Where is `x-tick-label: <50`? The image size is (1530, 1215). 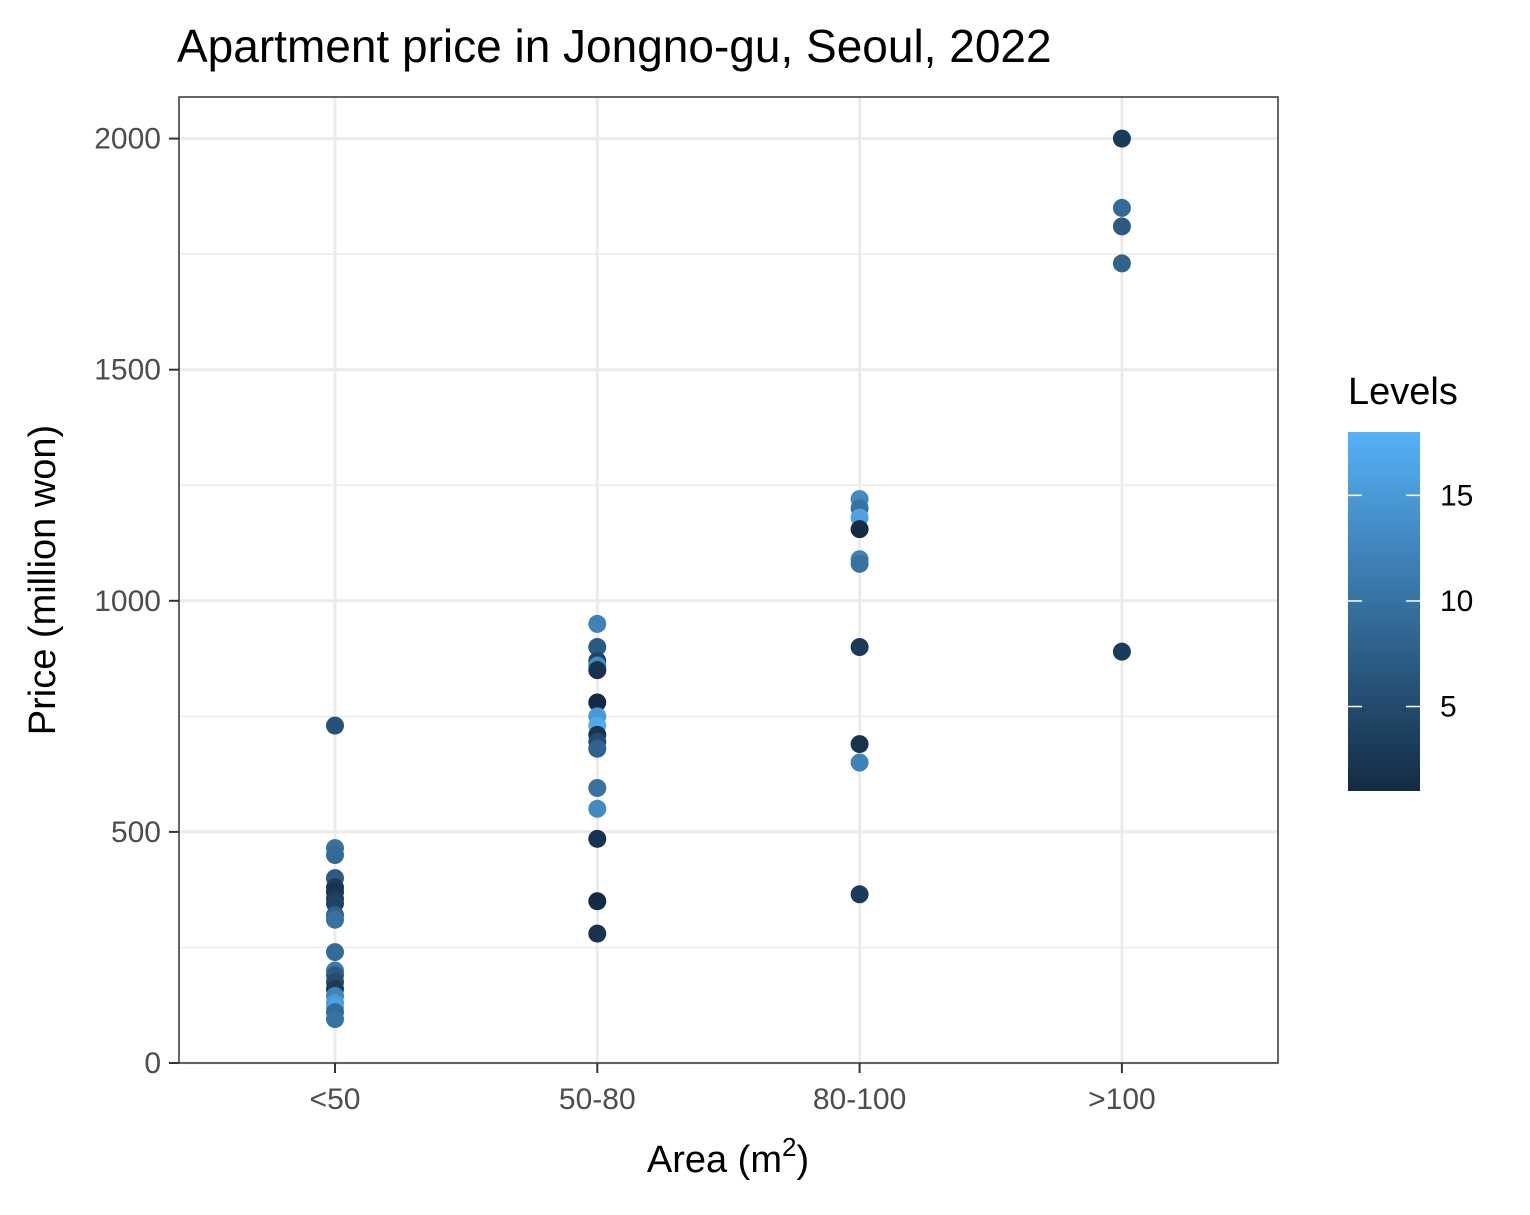 x-tick-label: <50 is located at coordinates (335, 1099).